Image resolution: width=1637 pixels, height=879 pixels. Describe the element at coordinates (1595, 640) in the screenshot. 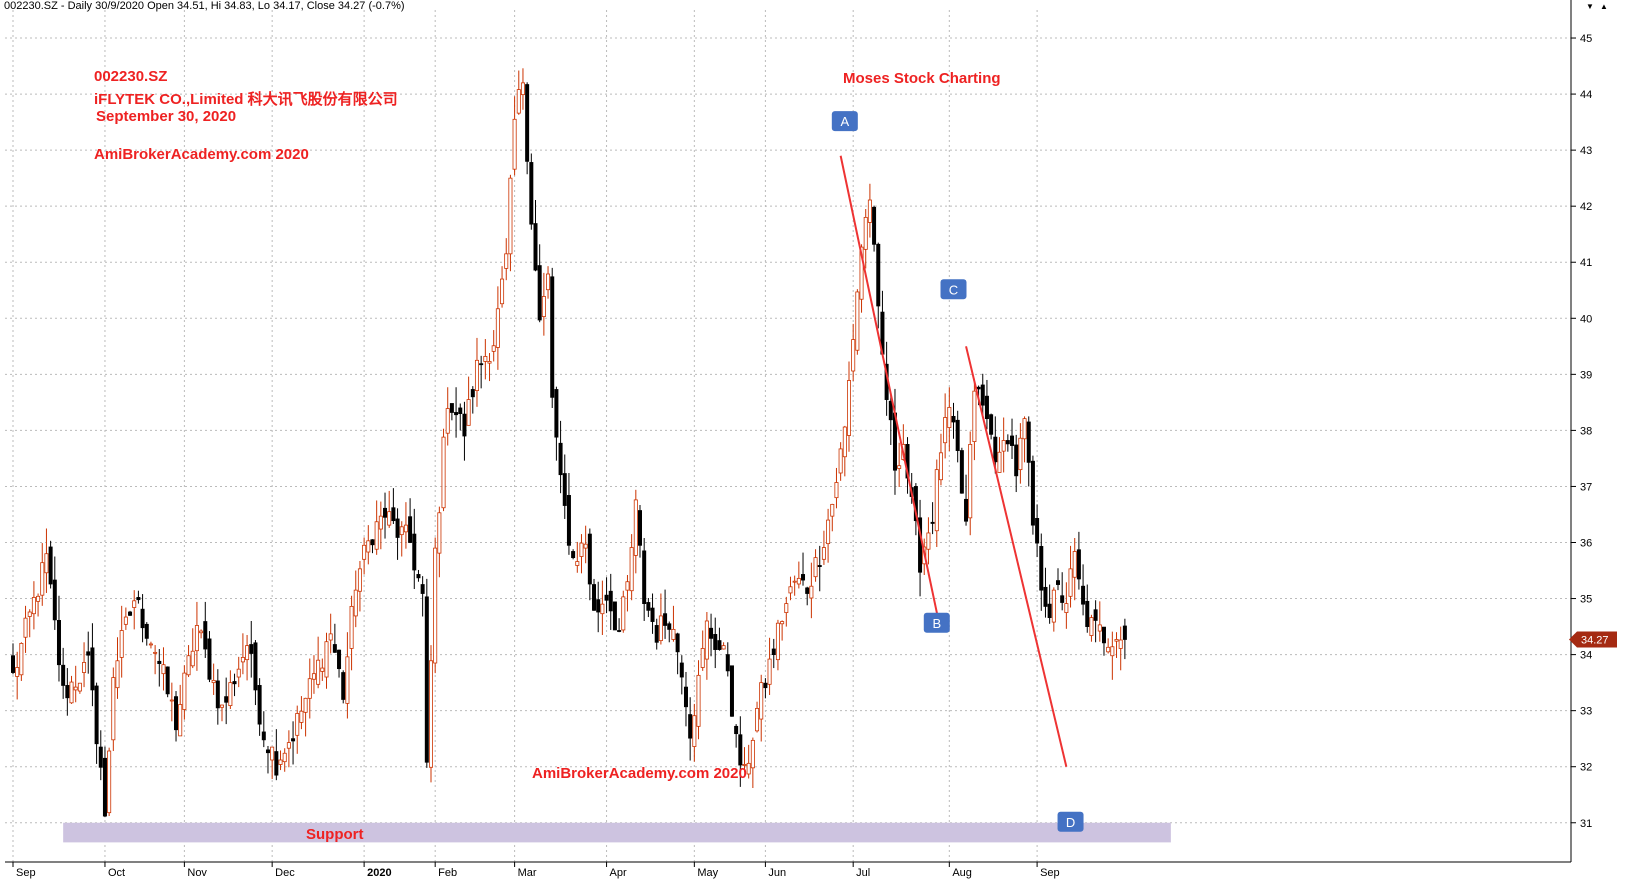

I see `last-price-tag-label: 34.27` at that location.